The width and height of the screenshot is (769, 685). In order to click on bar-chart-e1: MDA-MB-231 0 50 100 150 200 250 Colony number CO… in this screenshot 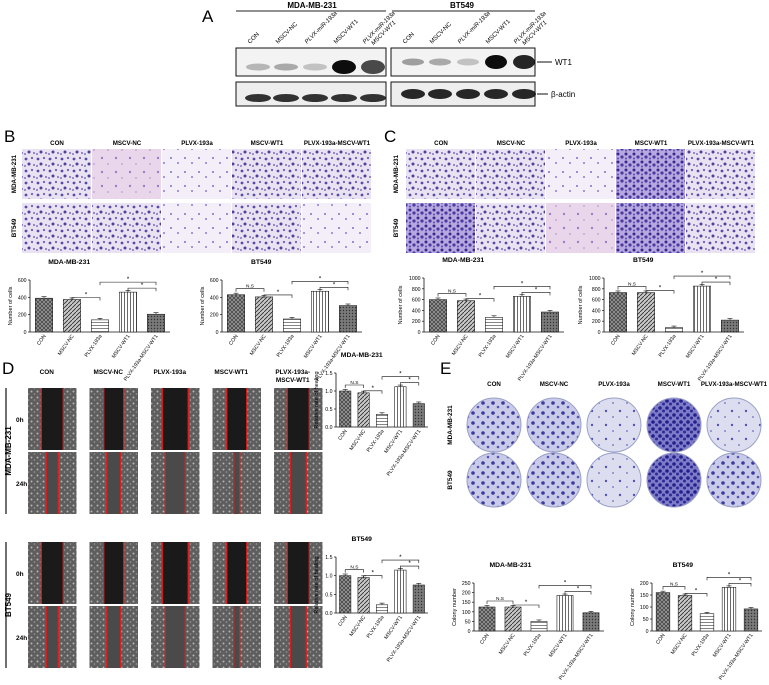, I will do `click(528, 621)`.